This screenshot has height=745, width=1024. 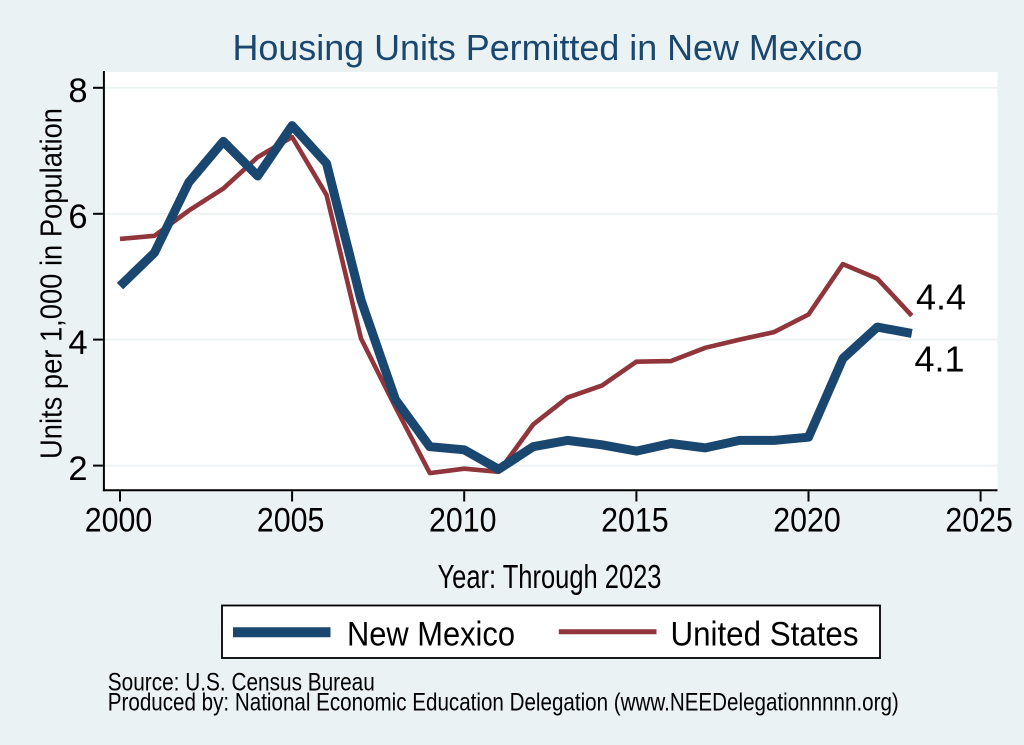 I want to click on svg-text: 2010, so click(x=463, y=521).